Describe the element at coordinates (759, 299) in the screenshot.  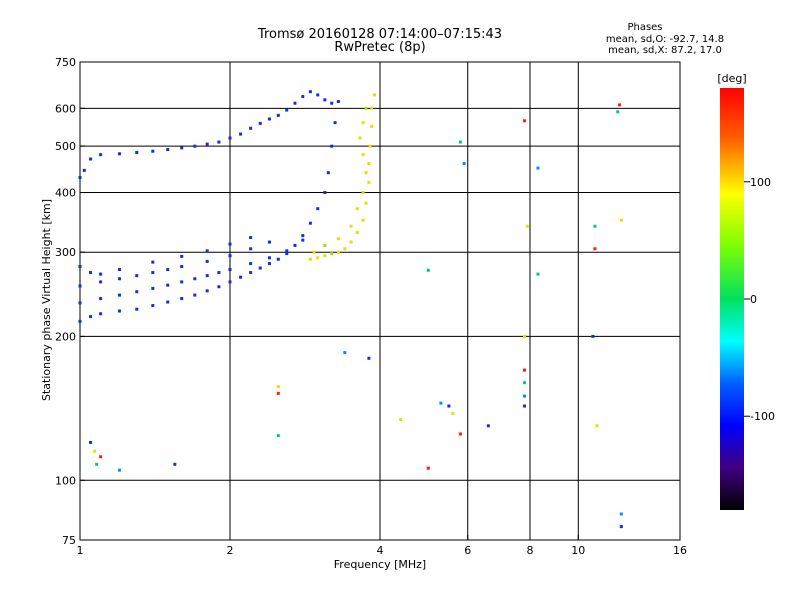
I see `colorbar-ticks: 100 0 -100` at that location.